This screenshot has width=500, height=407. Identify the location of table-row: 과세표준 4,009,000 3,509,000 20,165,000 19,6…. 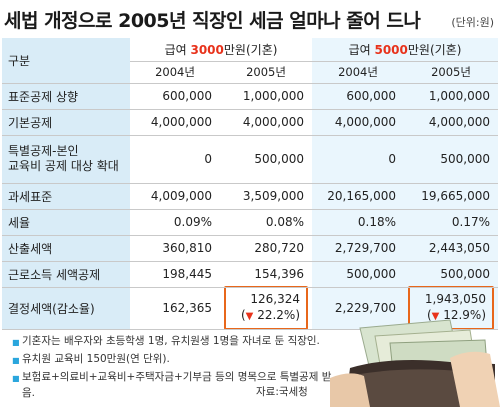
(250, 196).